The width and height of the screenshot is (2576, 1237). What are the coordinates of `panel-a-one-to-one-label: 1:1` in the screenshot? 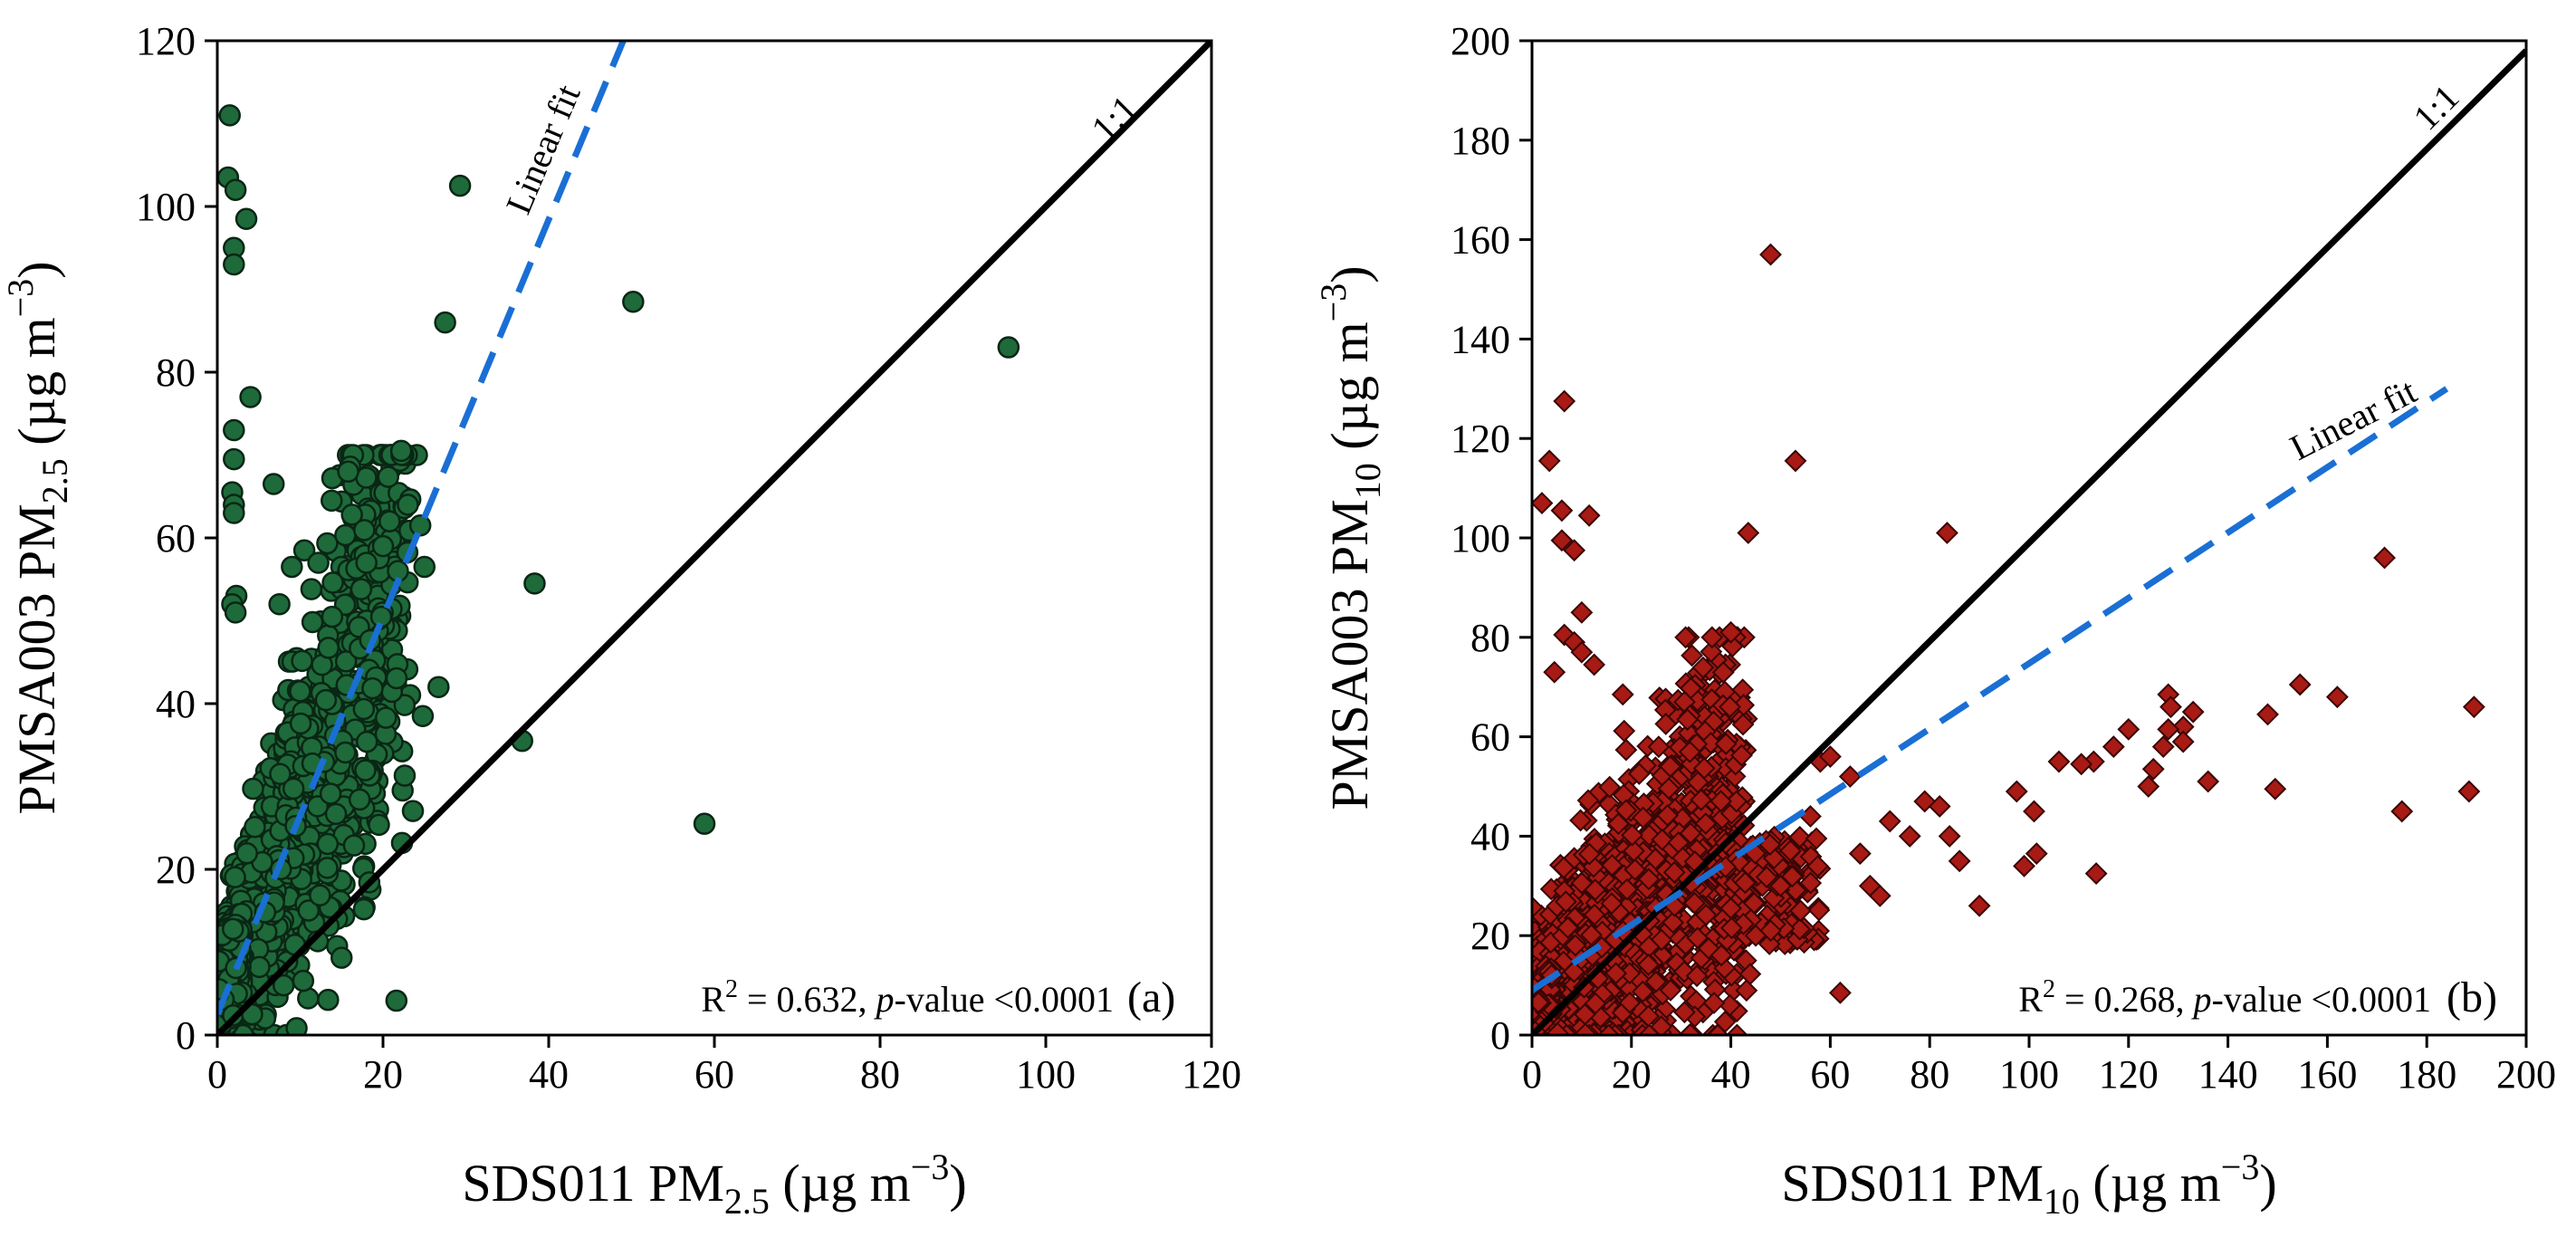 It's located at (1113, 118).